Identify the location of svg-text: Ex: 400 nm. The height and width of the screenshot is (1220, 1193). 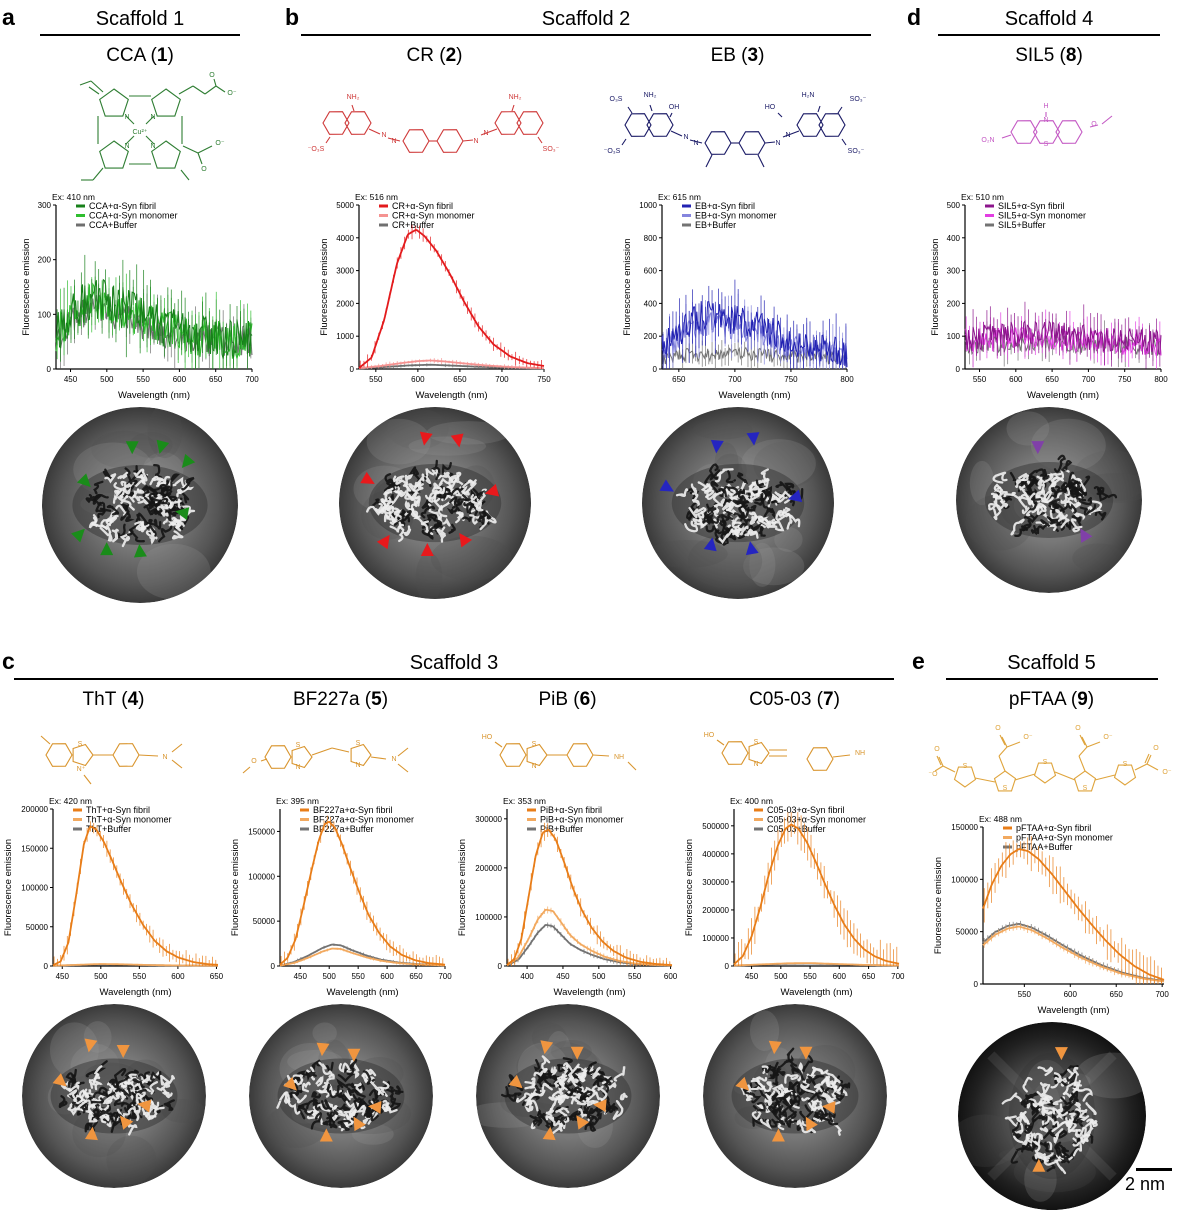
(751, 801).